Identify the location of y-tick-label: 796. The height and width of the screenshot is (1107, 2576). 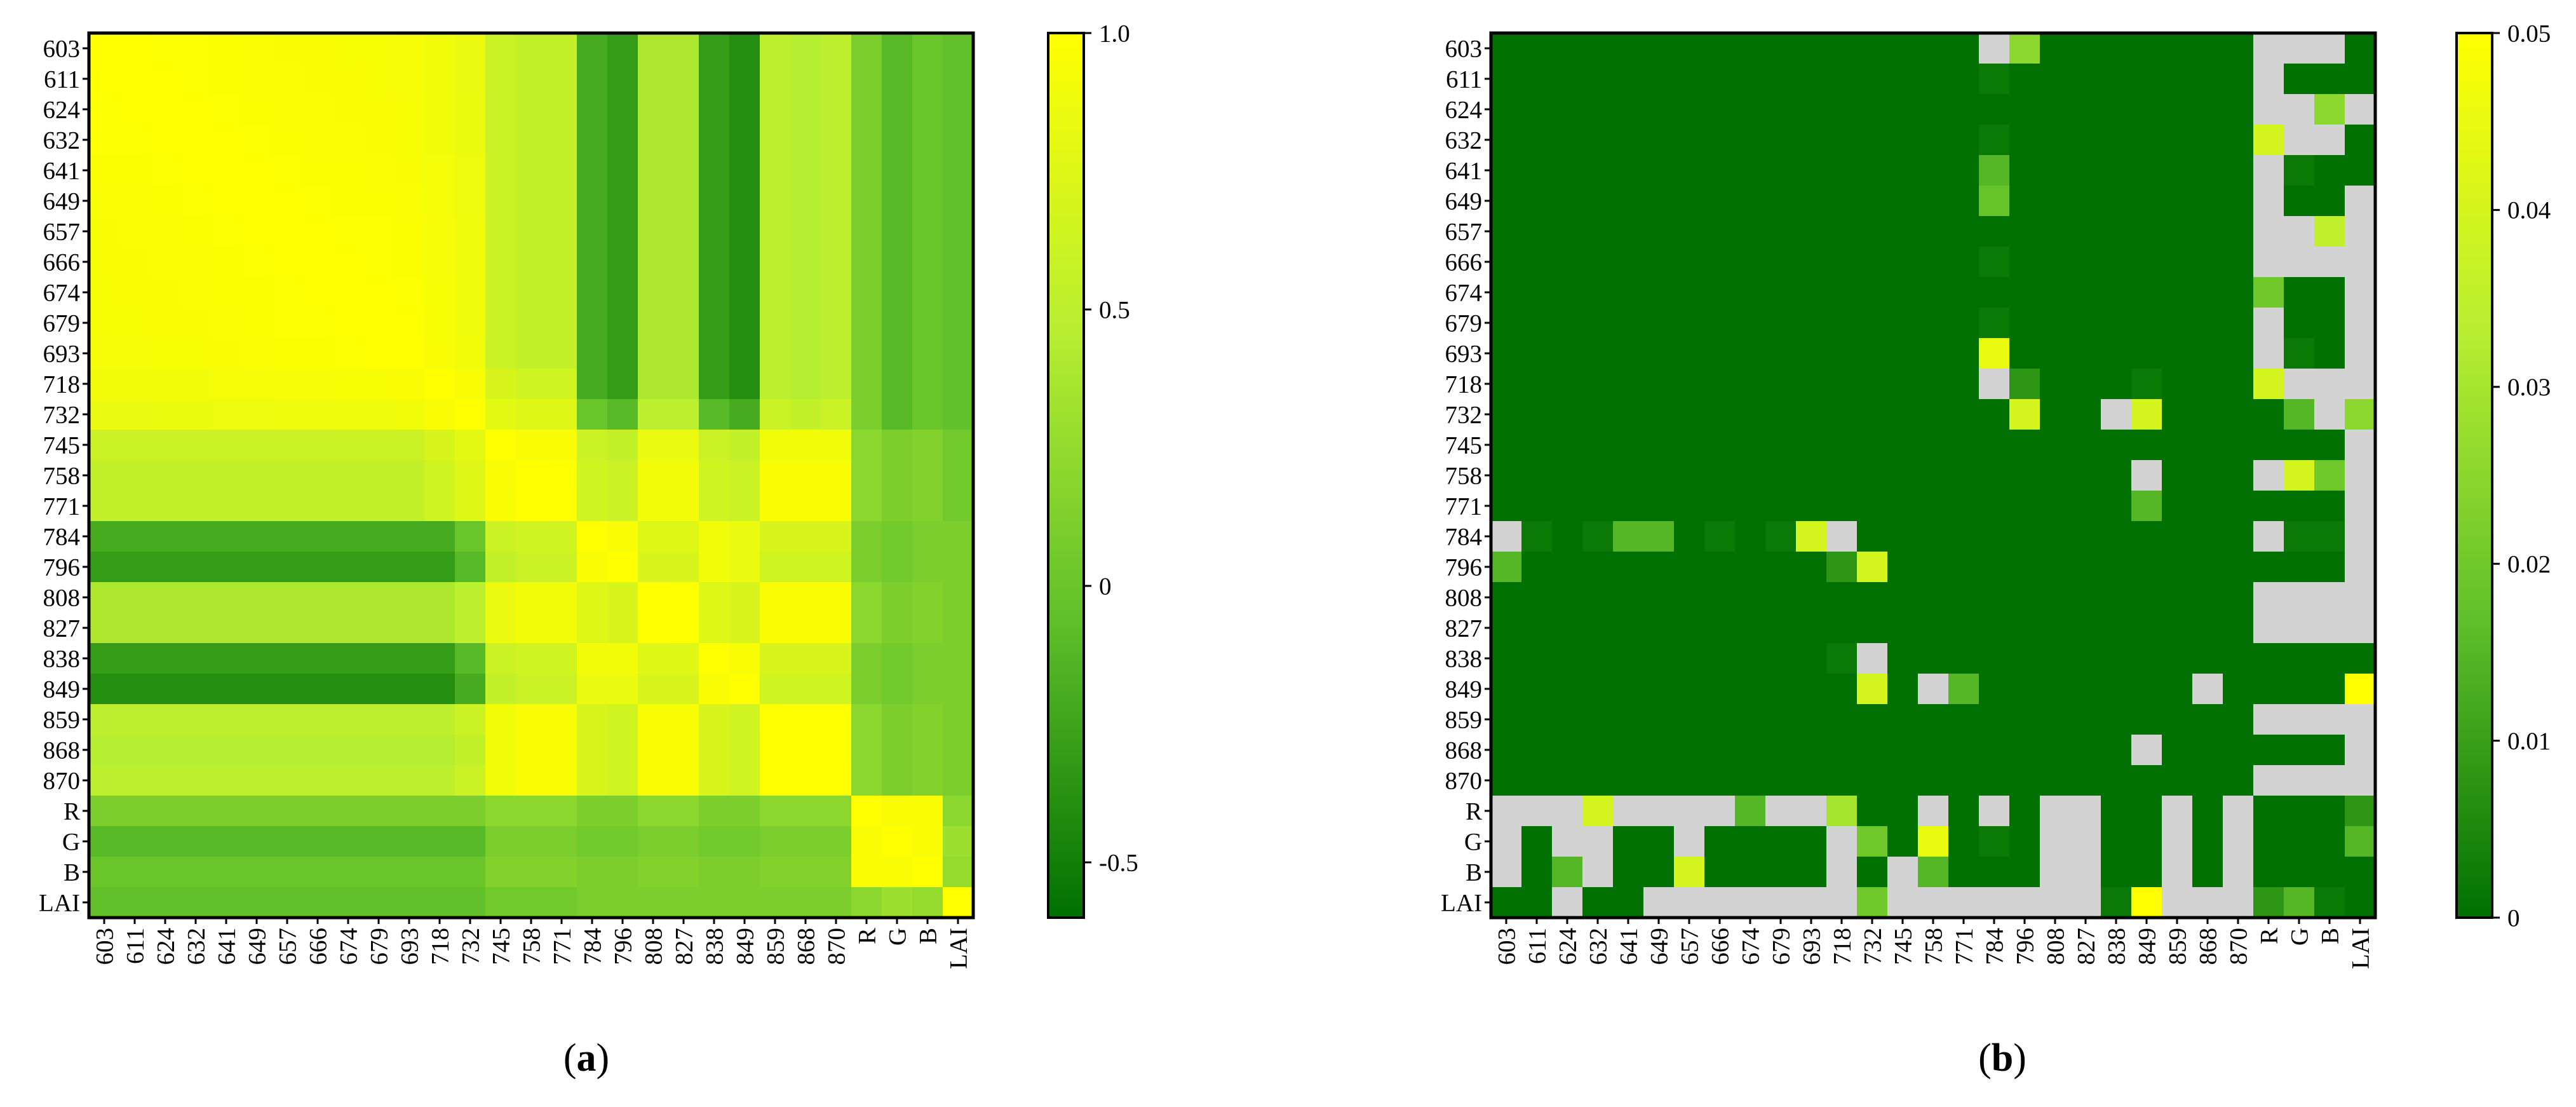
(62, 567).